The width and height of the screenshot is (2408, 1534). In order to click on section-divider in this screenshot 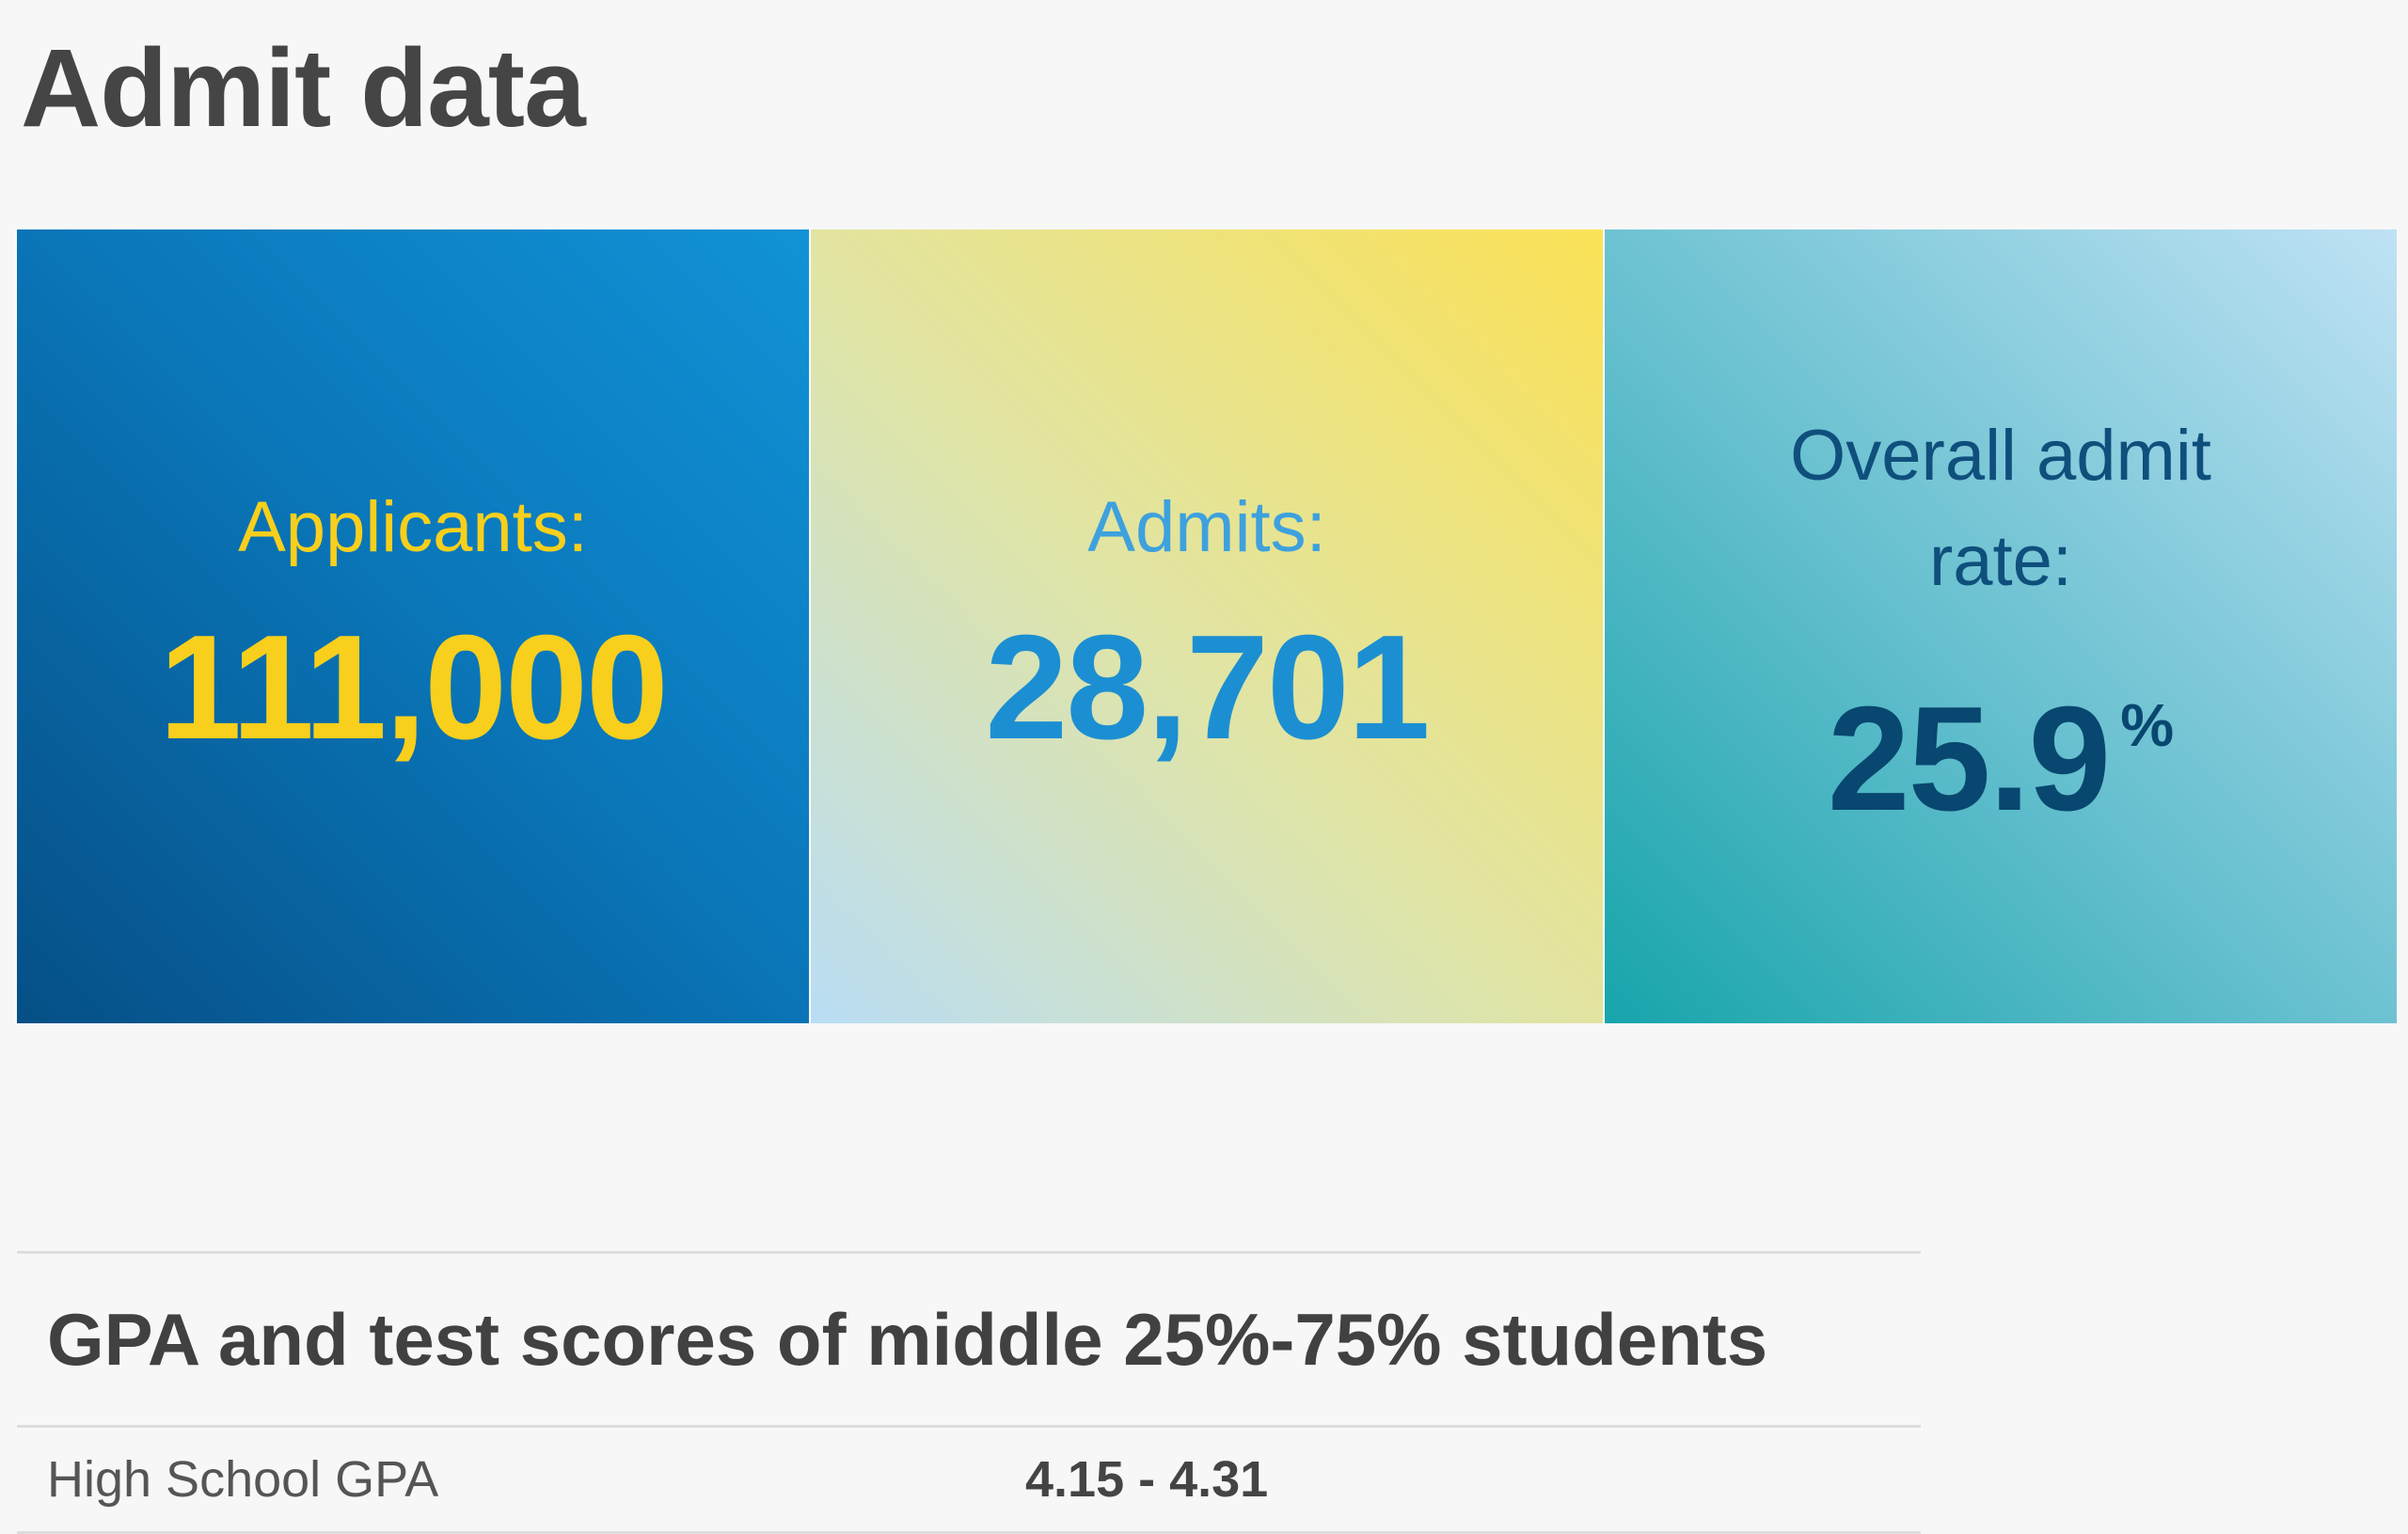, I will do `click(969, 1253)`.